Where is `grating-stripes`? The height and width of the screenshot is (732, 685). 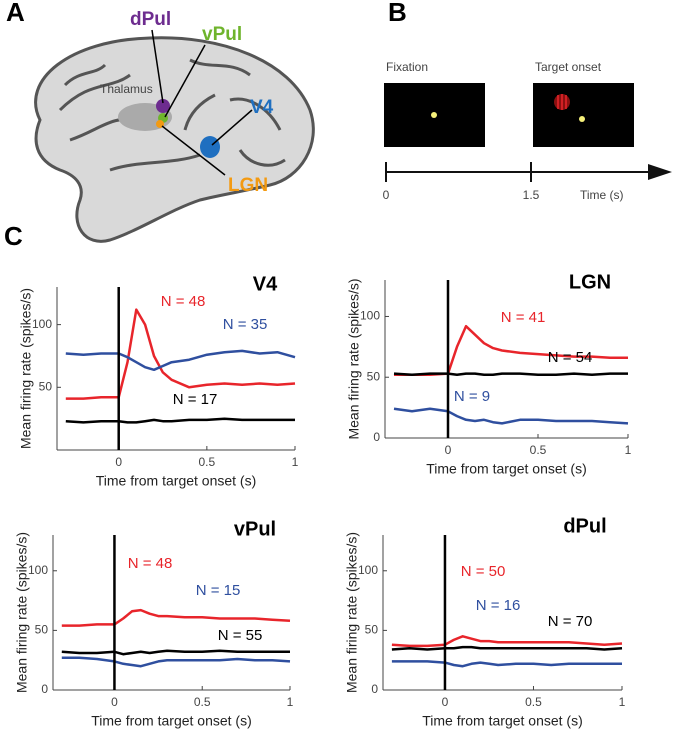 grating-stripes is located at coordinates (562, 102).